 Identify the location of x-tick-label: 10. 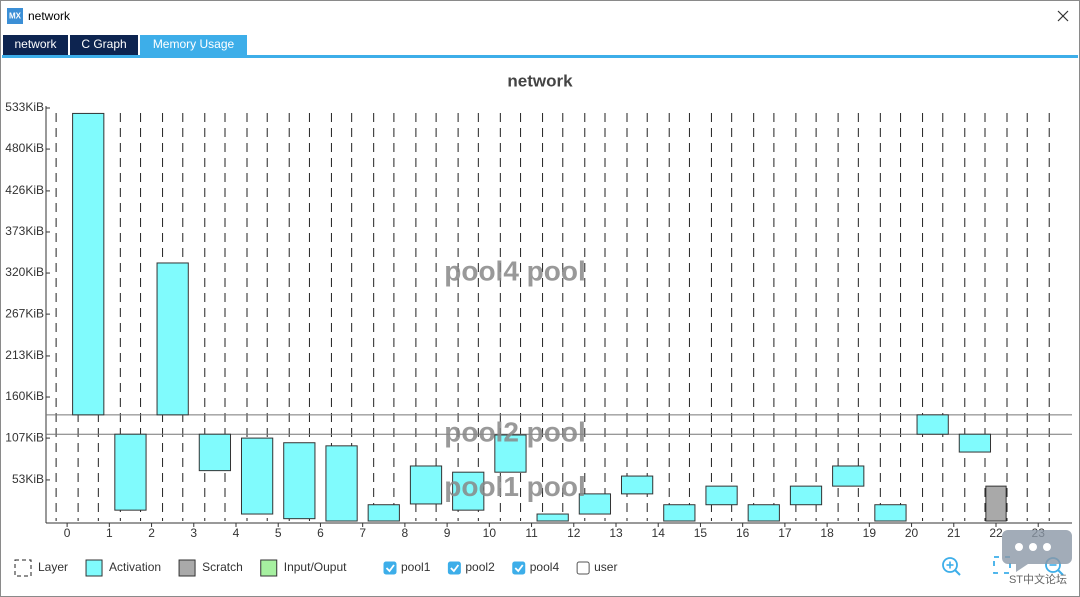
(490, 533).